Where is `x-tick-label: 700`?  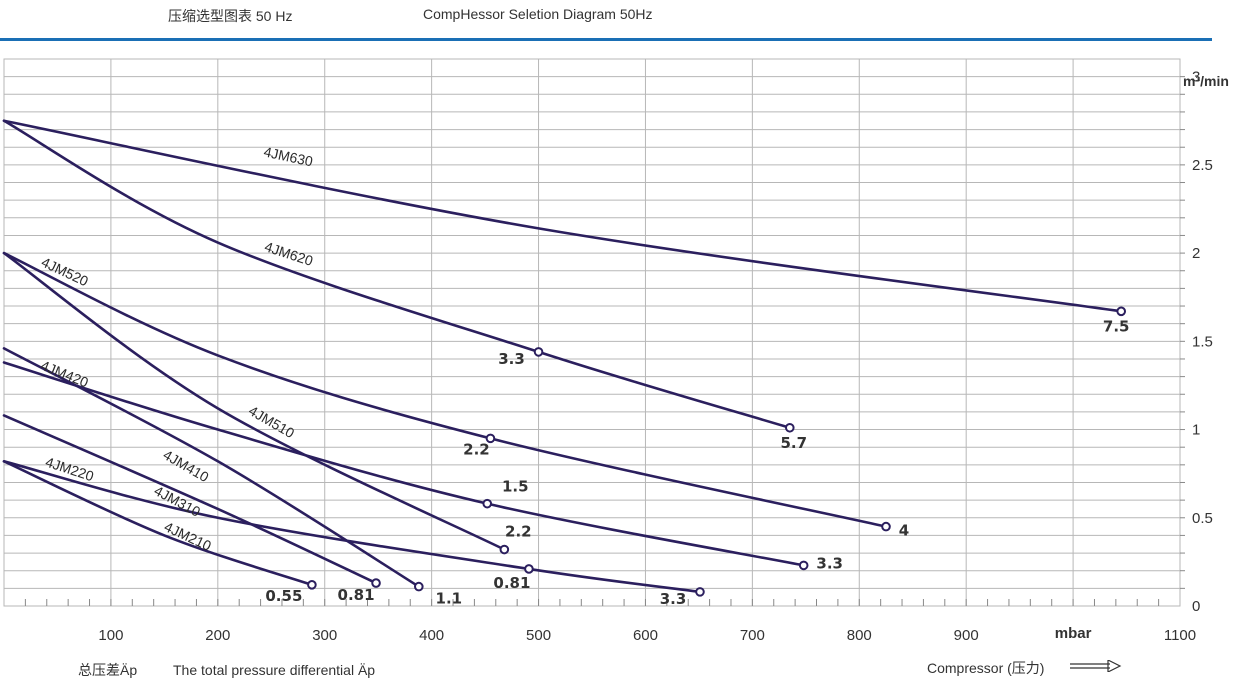 x-tick-label: 700 is located at coordinates (752, 635).